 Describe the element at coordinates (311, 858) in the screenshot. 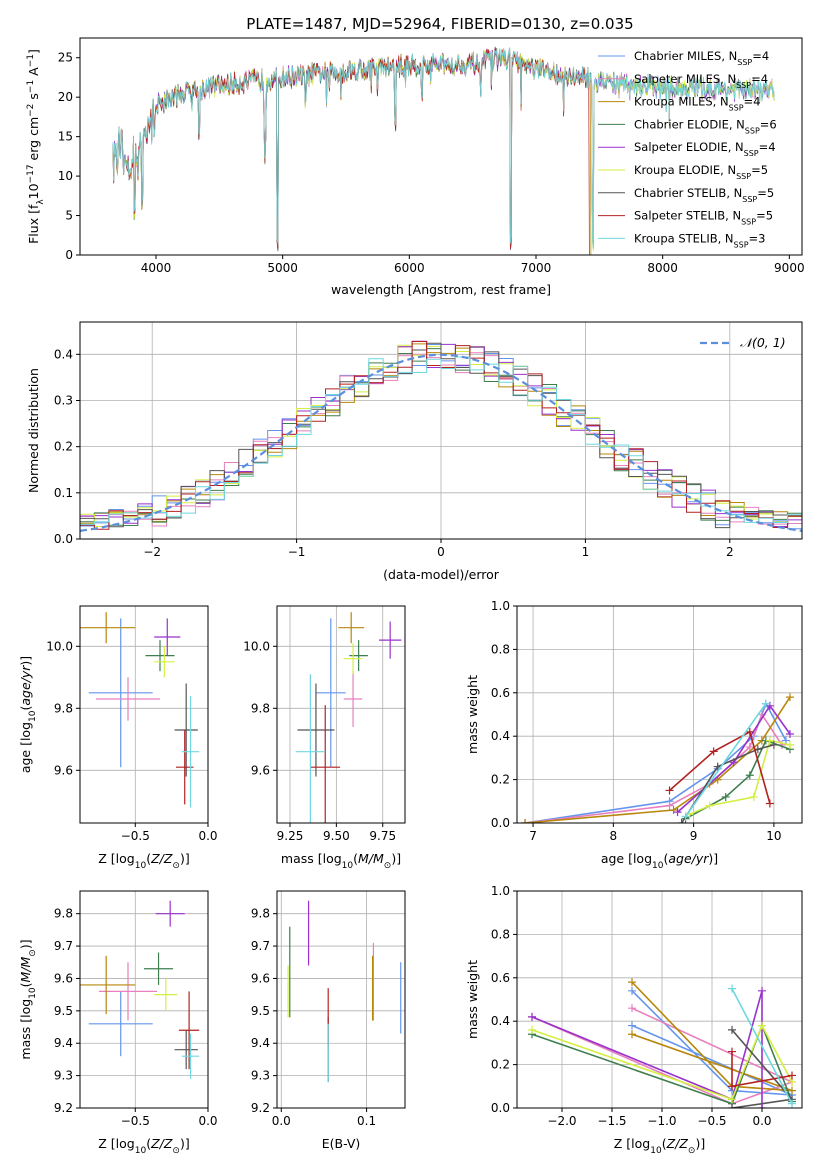

I see `label-part: mass [log` at that location.